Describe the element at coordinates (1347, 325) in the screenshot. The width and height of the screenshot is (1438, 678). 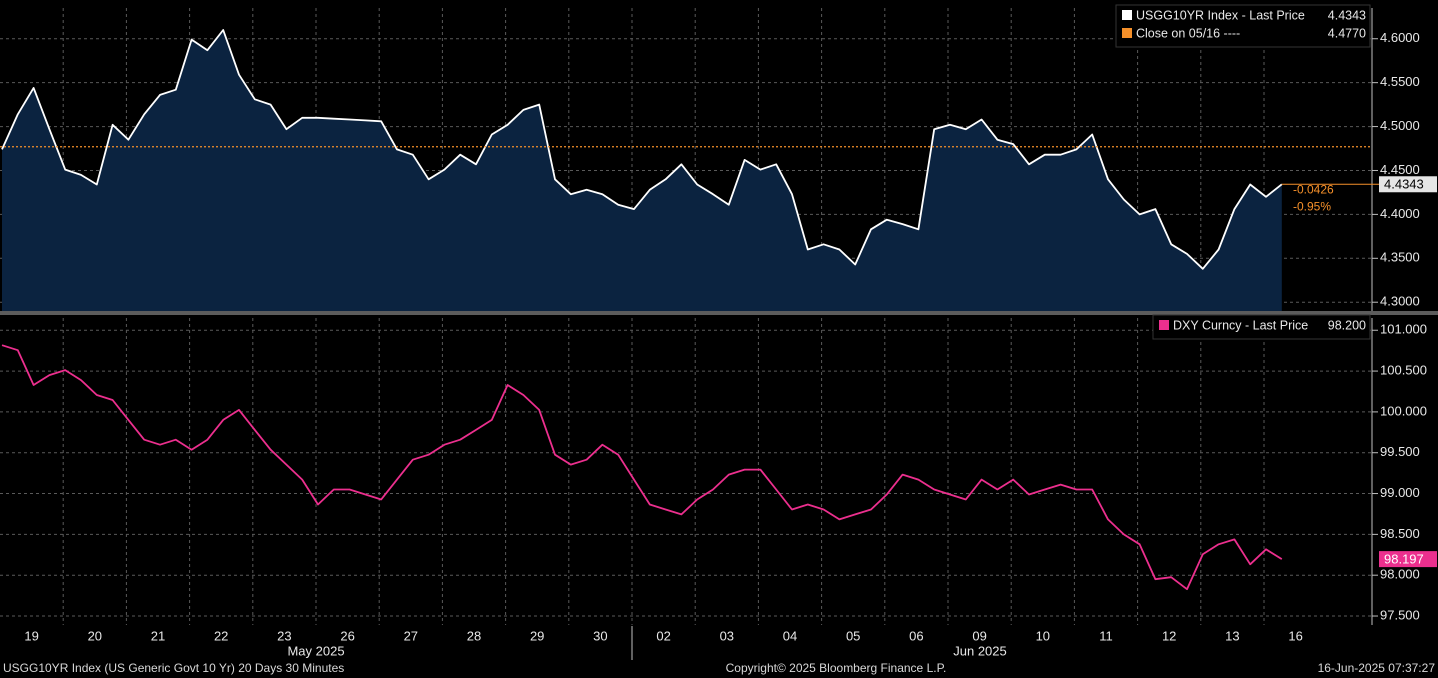
I see `legend-value: 98.200` at that location.